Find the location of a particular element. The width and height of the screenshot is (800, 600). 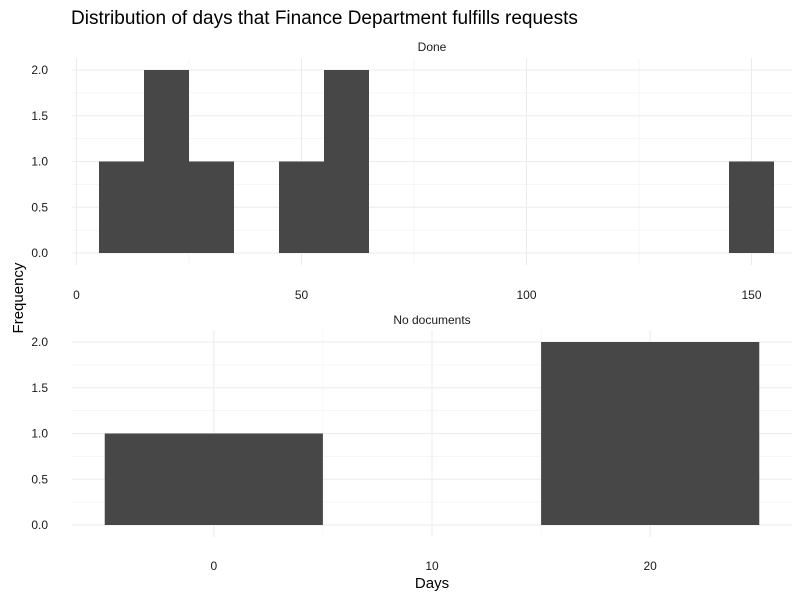

x-tick-label: 20 is located at coordinates (651, 566).